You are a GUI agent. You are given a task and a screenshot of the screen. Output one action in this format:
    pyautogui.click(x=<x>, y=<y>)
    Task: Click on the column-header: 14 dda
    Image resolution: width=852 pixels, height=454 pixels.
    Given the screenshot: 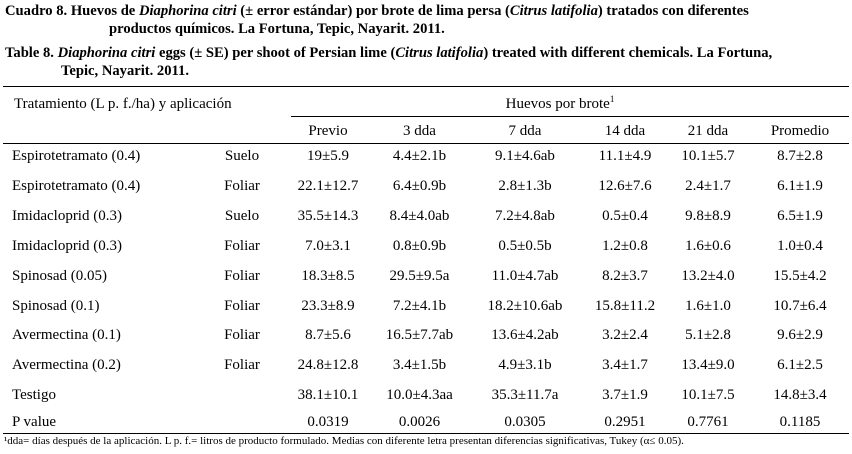 What is the action you would take?
    pyautogui.click(x=625, y=131)
    